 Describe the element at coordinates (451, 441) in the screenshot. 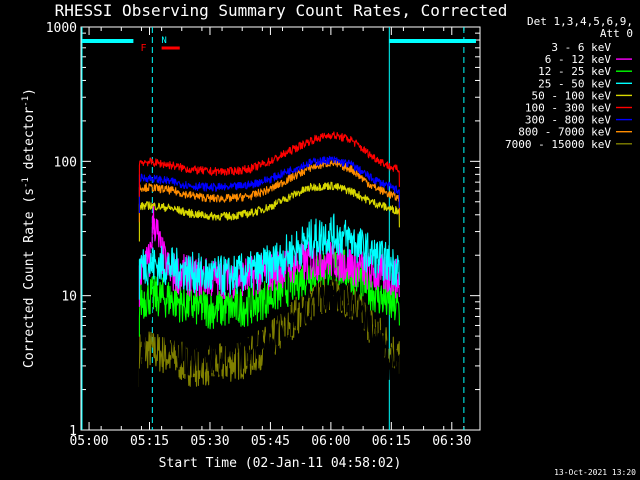

I see `x-tick-label: 06:30` at that location.